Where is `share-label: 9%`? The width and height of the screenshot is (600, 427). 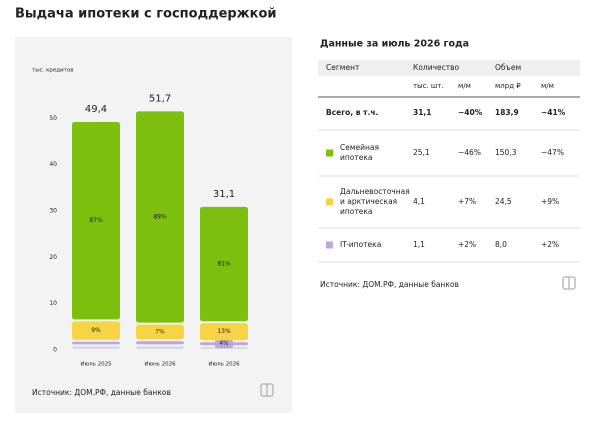
share-label: 9% is located at coordinates (96, 330).